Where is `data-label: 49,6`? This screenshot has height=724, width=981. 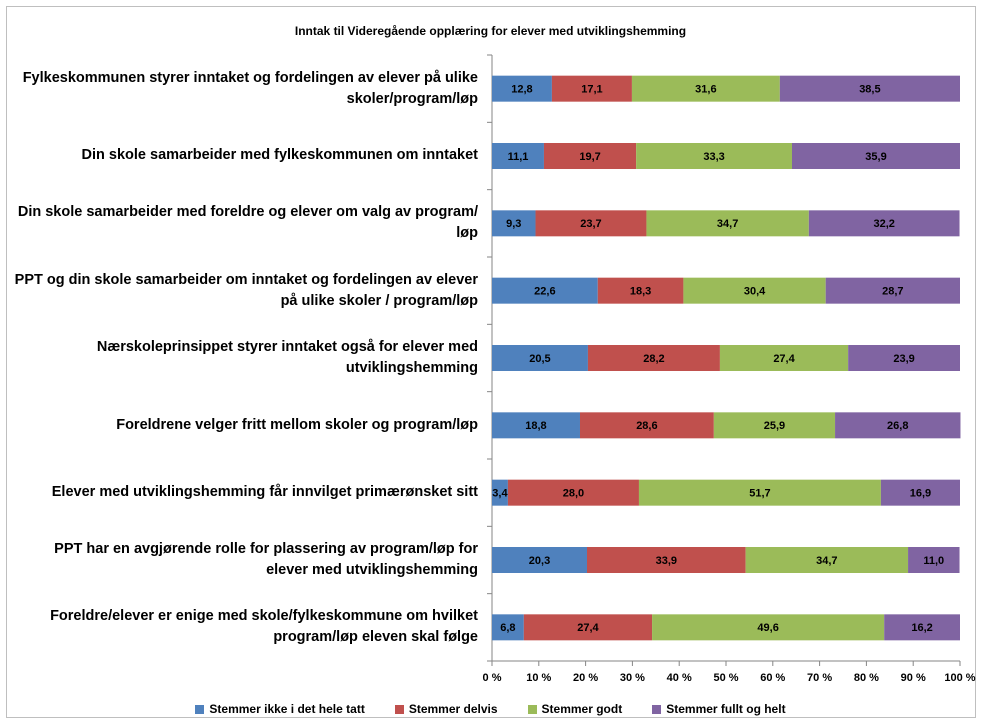 data-label: 49,6 is located at coordinates (767, 628).